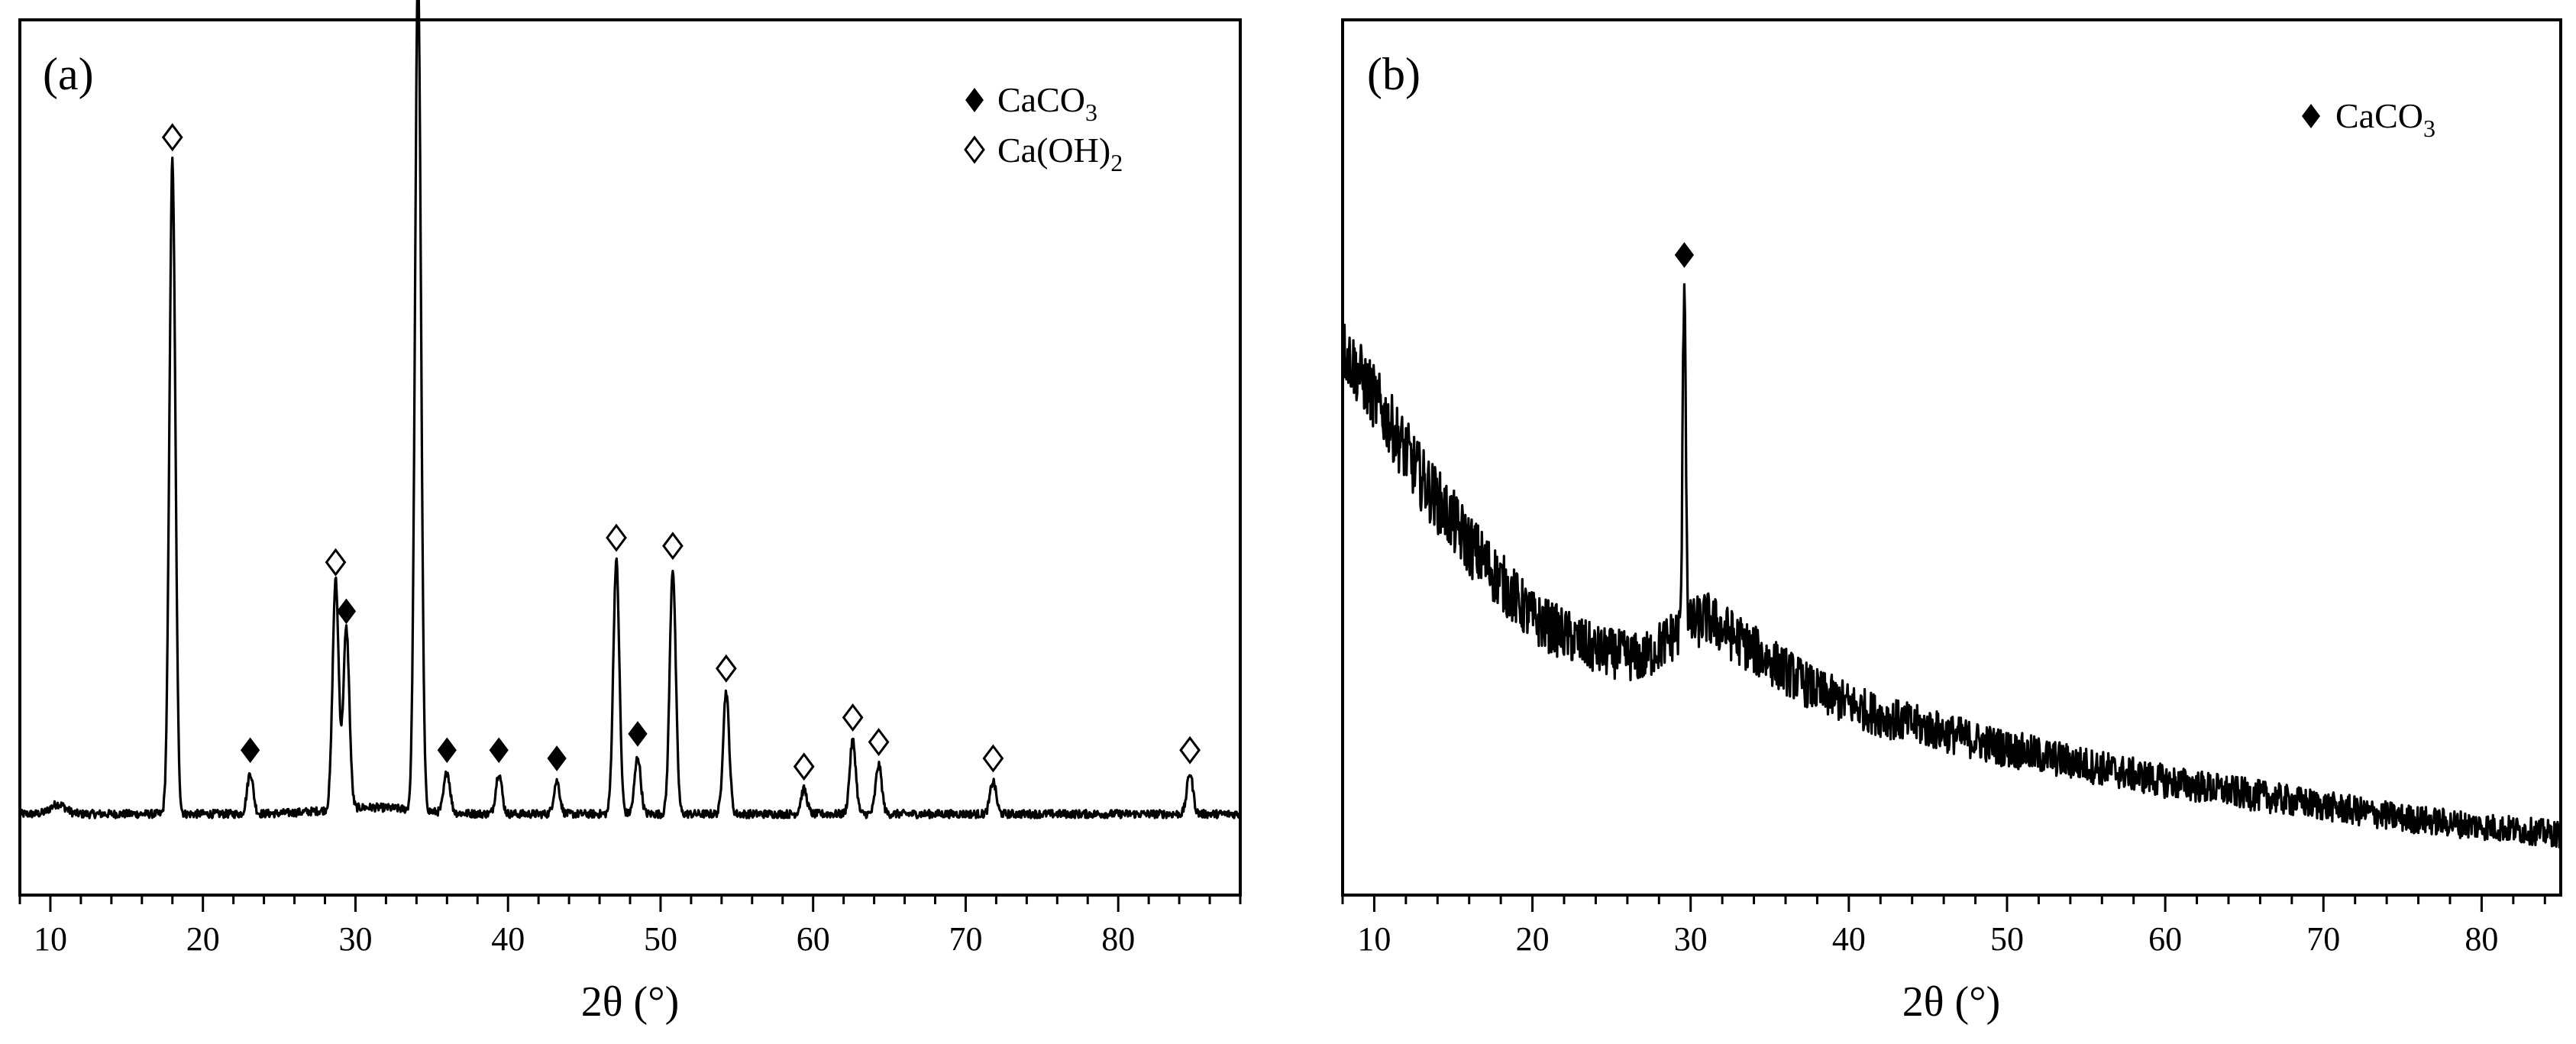 This screenshot has width=2576, height=1044. What do you see at coordinates (1394, 74) in the screenshot?
I see `panel-b-label: (b)` at bounding box center [1394, 74].